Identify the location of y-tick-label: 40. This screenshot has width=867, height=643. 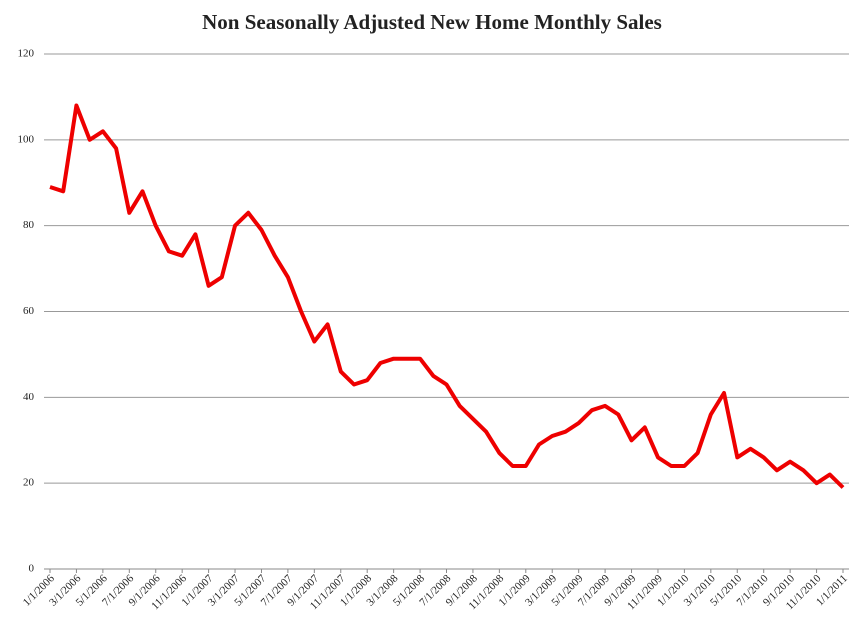
(29, 397).